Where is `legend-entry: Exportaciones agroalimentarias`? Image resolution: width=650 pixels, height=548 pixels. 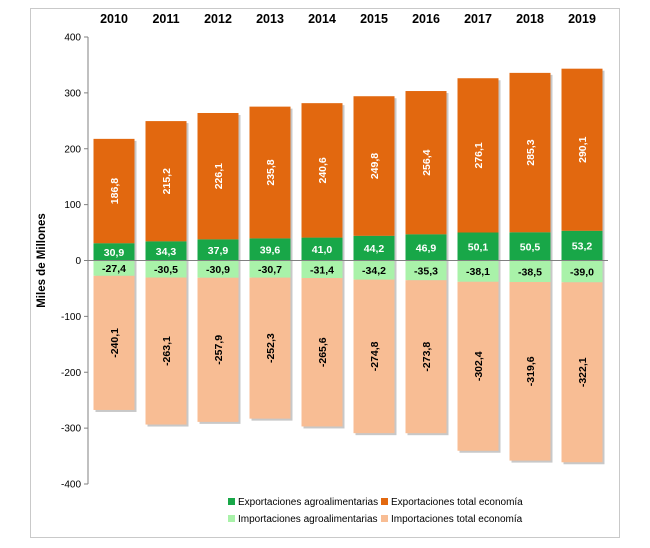
legend-entry: Exportaciones agroalimentarias is located at coordinates (308, 502).